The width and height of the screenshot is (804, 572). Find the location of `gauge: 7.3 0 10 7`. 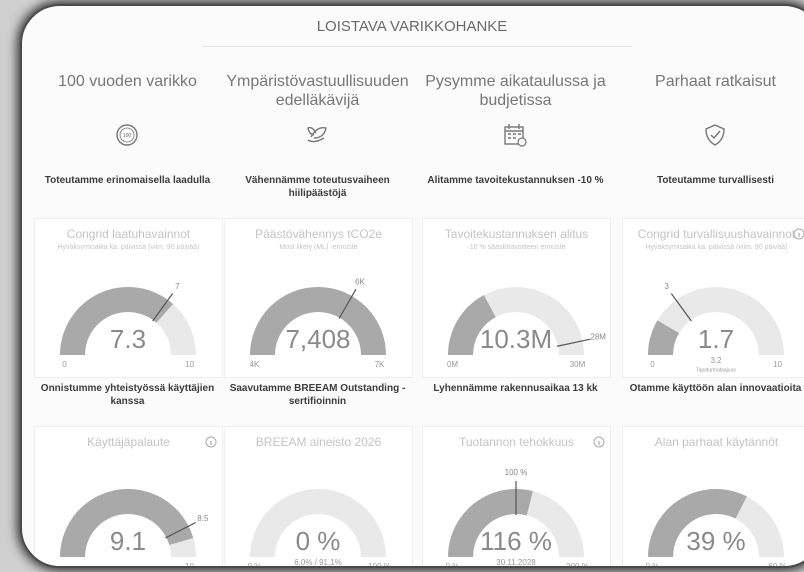

gauge: 7.3 0 10 7 is located at coordinates (128, 325).